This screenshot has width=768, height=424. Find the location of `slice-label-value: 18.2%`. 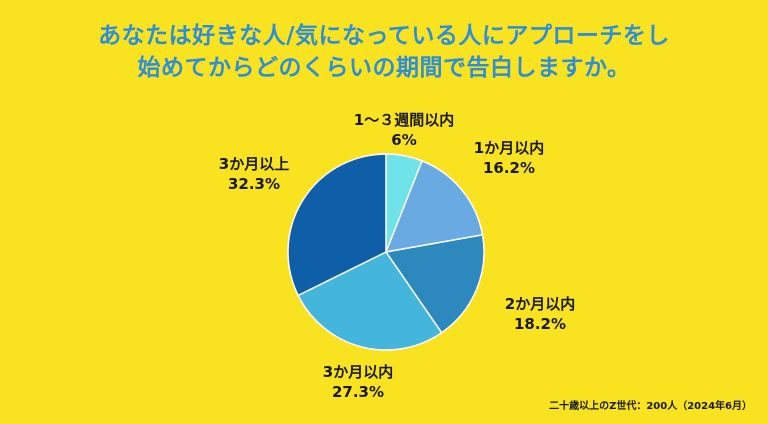

slice-label-value: 18.2% is located at coordinates (540, 324).